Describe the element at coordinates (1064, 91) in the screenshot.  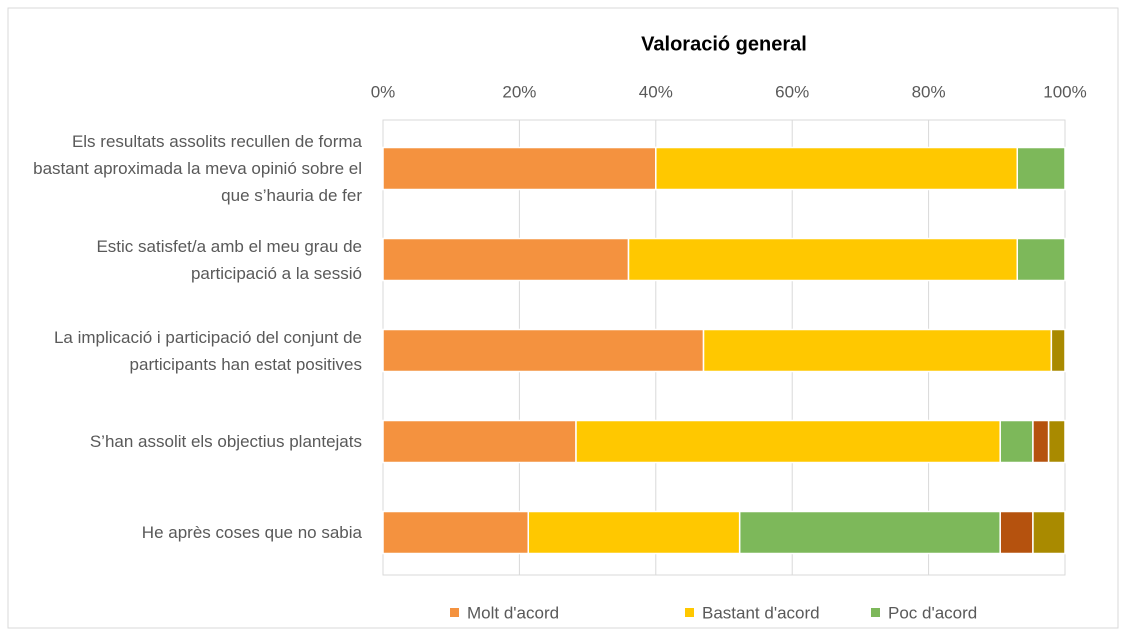
I see `x-tick-label: 100%` at that location.